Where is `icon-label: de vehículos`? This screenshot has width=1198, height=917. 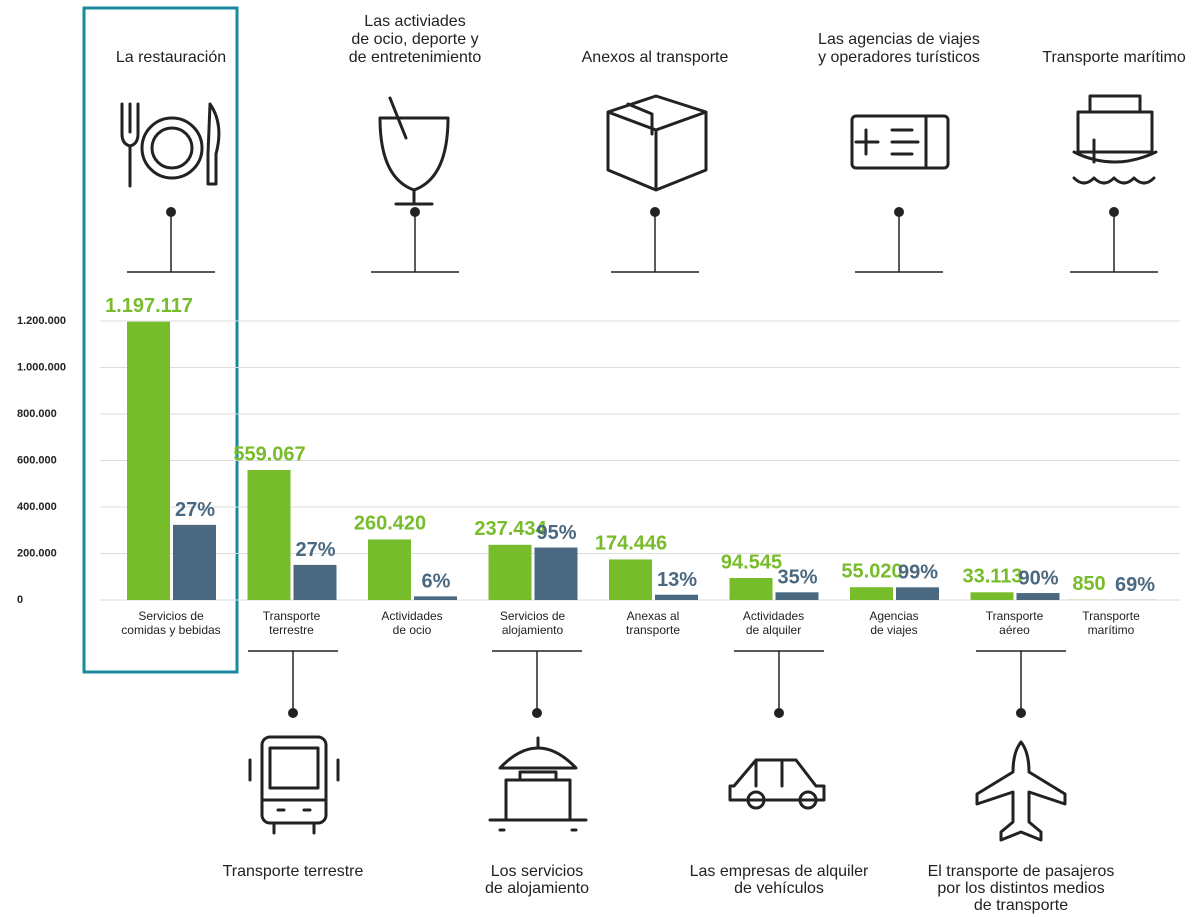
icon-label: de vehículos is located at coordinates (779, 888).